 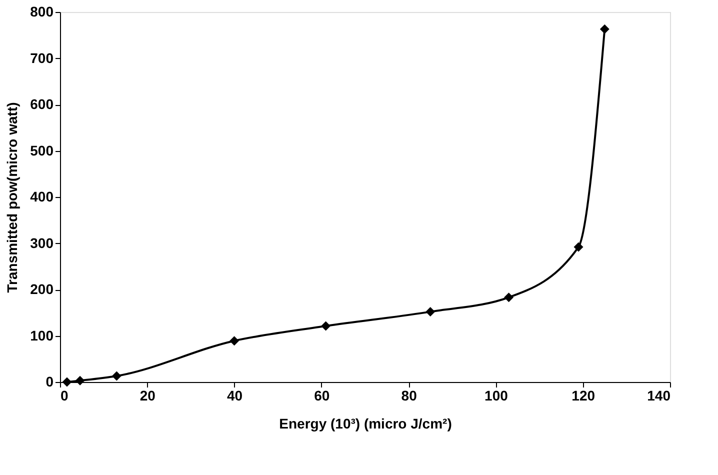 What do you see at coordinates (659, 396) in the screenshot?
I see `x-tick-label: 140` at bounding box center [659, 396].